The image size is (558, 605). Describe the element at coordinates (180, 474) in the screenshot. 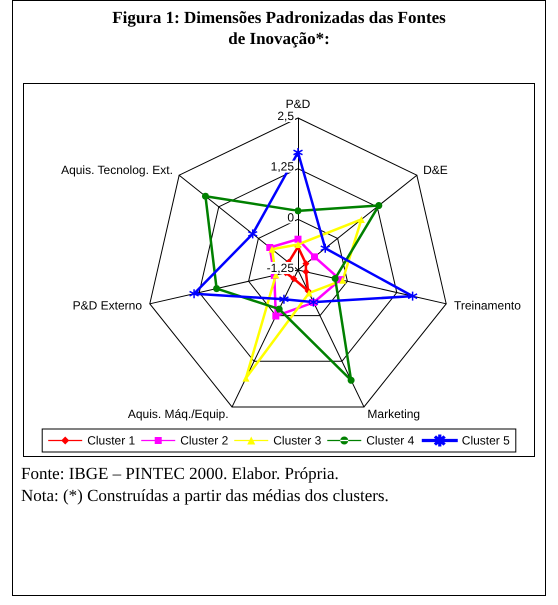

I see `source-note: Fonte: IBGE – PINTEC 2000. Elabor. Própria.` at that location.